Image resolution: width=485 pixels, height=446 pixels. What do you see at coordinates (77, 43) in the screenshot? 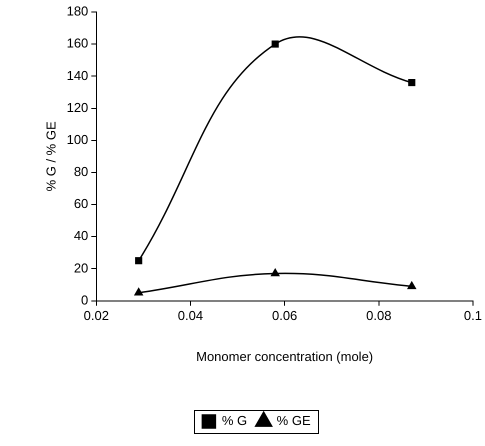
I see `y-tick-label: 160` at bounding box center [77, 43].